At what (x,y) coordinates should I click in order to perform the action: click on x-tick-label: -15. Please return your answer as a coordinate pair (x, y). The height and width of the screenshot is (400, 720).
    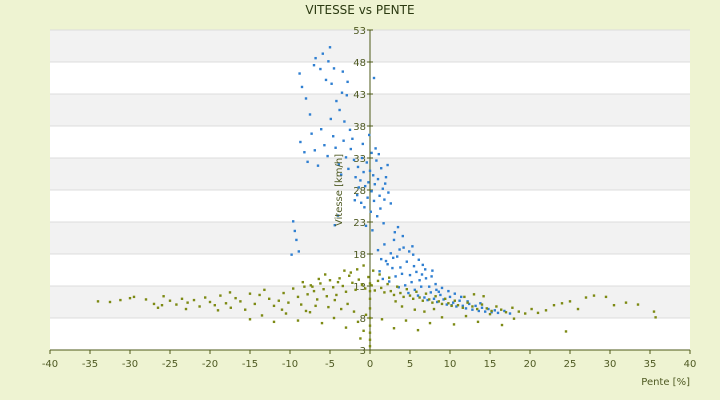
    Looking at the image, I should click on (250, 364).